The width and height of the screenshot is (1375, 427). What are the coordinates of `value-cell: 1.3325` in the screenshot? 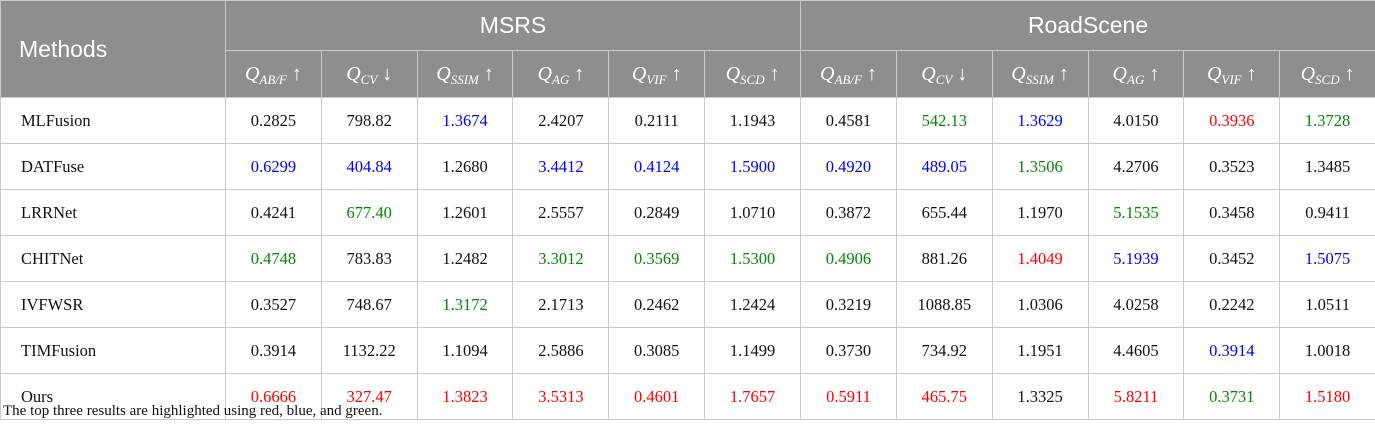 It's located at (1040, 396).